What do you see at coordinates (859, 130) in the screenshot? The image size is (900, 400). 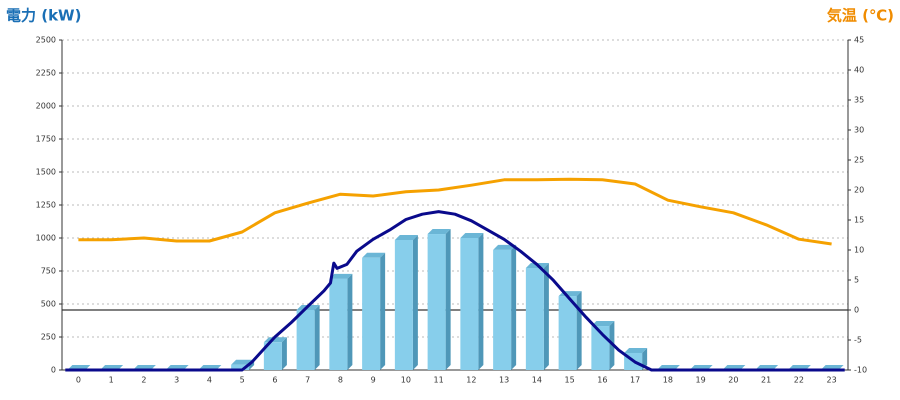 I see `y2-tick-label: 30` at bounding box center [859, 130].